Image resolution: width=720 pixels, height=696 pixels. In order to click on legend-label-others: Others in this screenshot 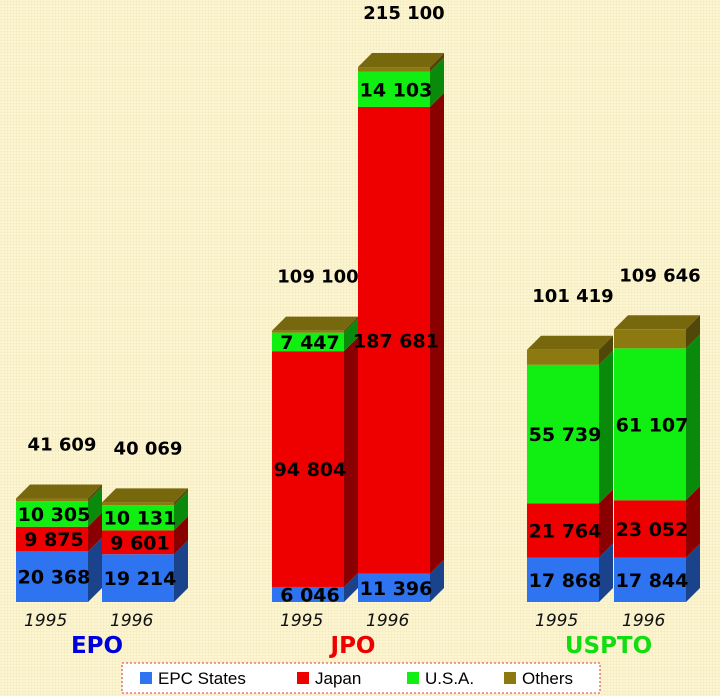, I will do `click(547, 678)`.